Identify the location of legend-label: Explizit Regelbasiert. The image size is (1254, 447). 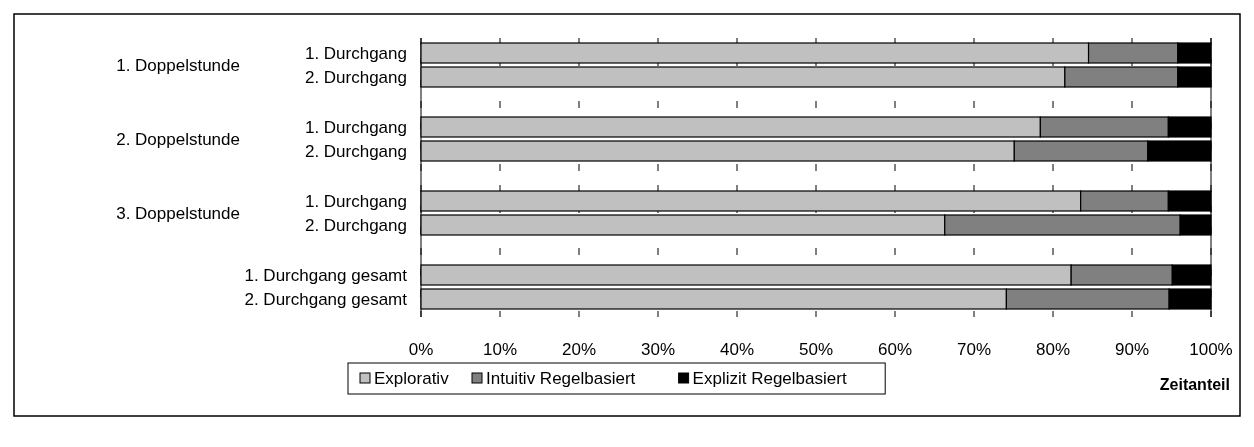
(769, 378).